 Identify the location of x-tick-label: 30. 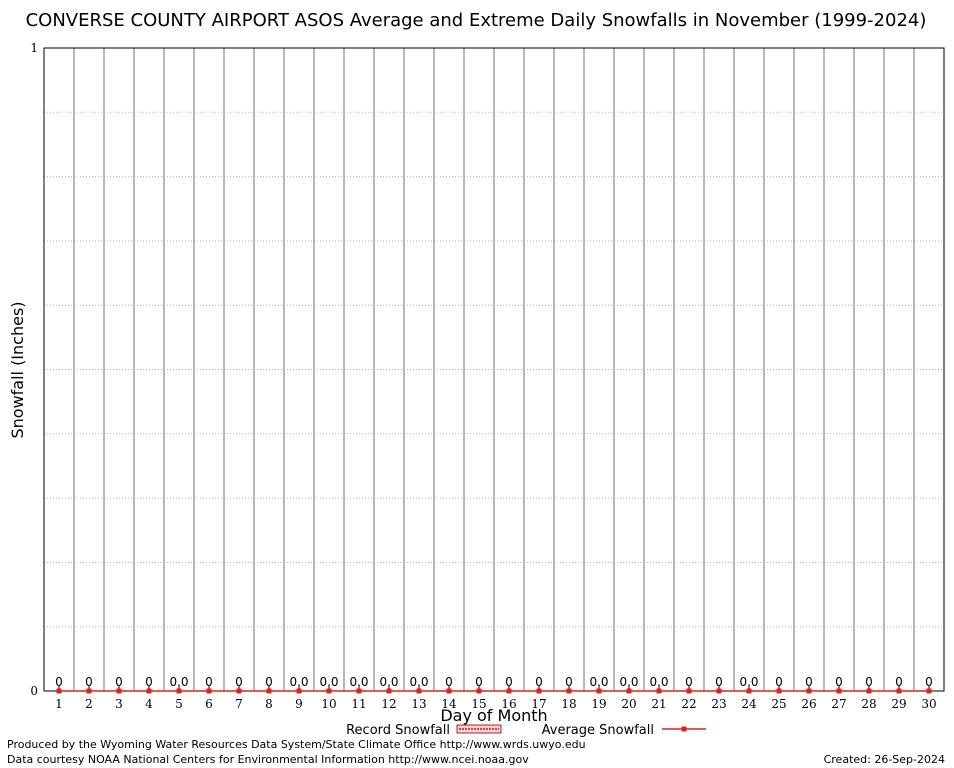
(928, 704).